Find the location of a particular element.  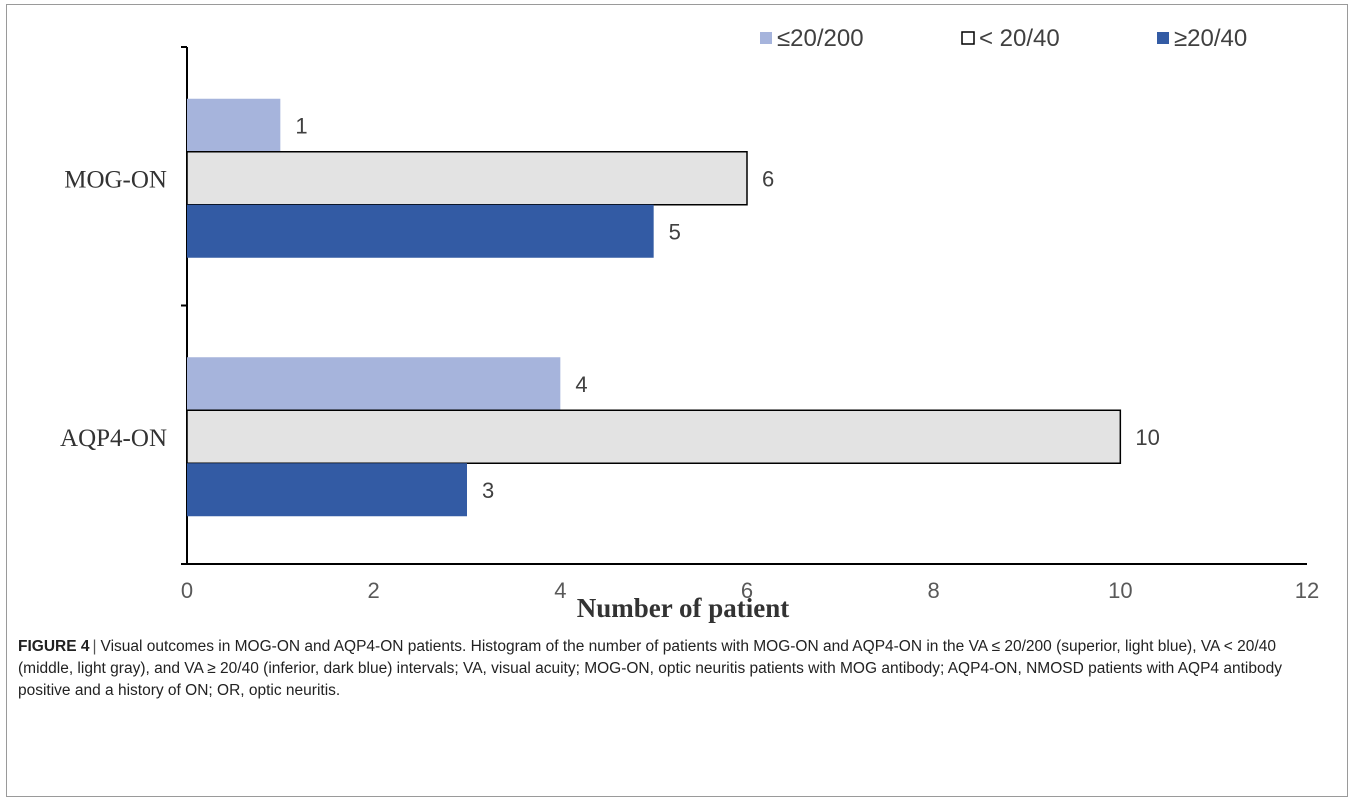

bar-value-label: 4 is located at coordinates (581, 384).